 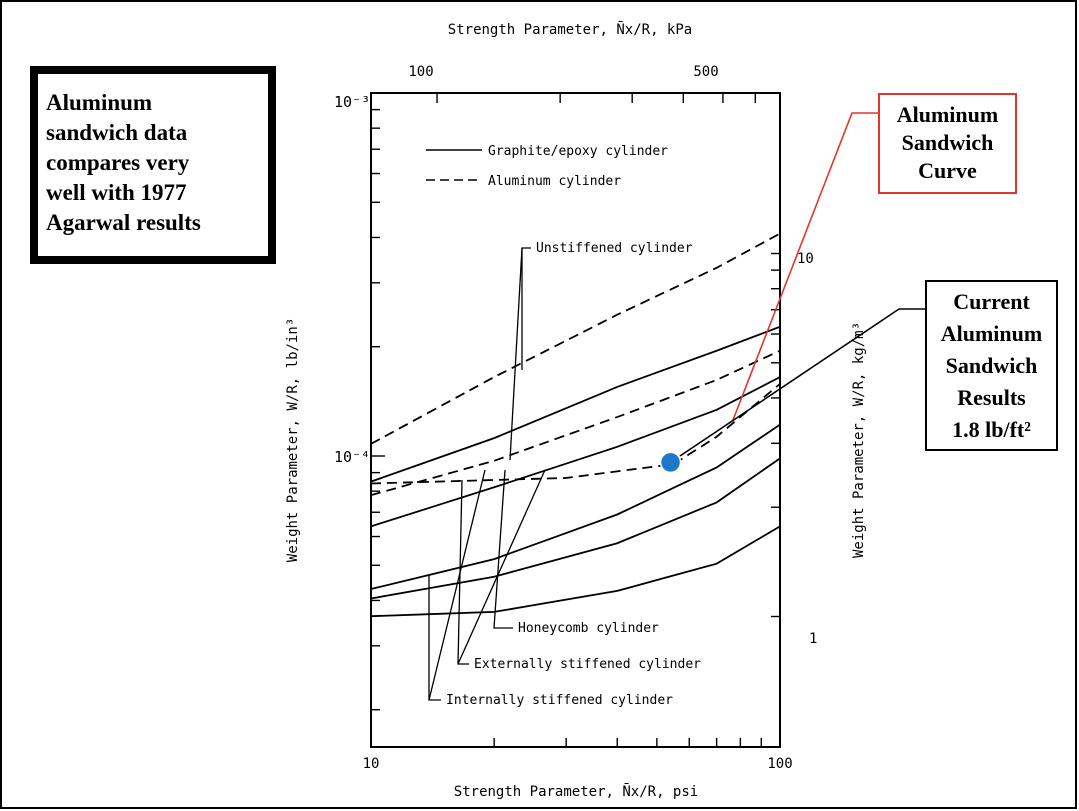 I want to click on callout-line: Curve, so click(x=947, y=170).